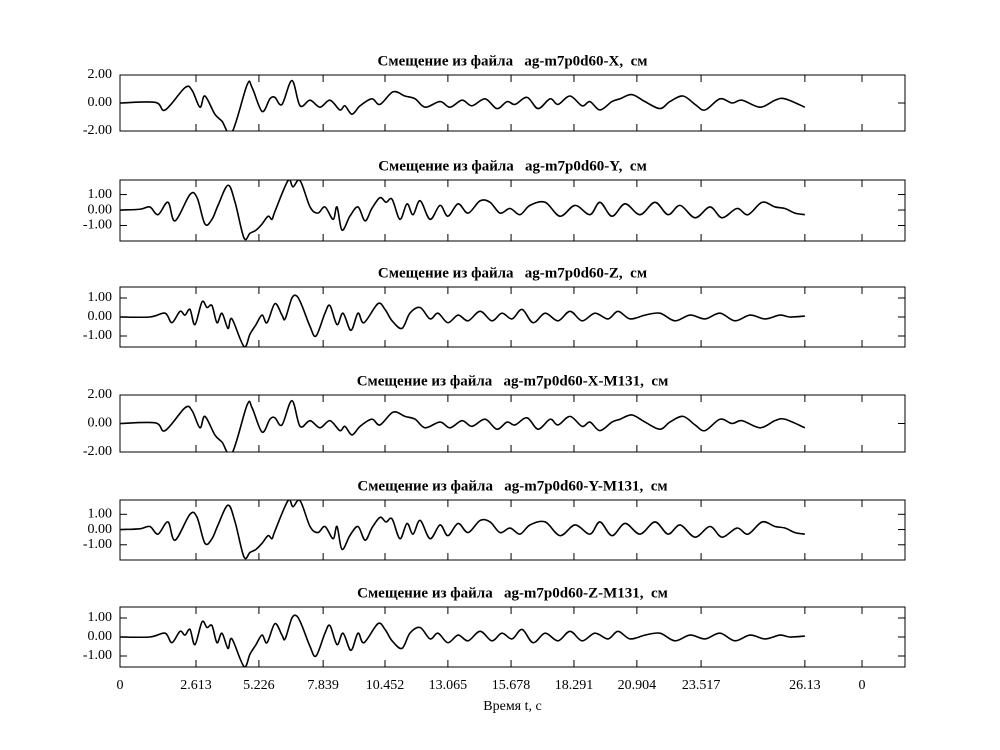  I want to click on x-tick-label: 26.13, so click(805, 685).